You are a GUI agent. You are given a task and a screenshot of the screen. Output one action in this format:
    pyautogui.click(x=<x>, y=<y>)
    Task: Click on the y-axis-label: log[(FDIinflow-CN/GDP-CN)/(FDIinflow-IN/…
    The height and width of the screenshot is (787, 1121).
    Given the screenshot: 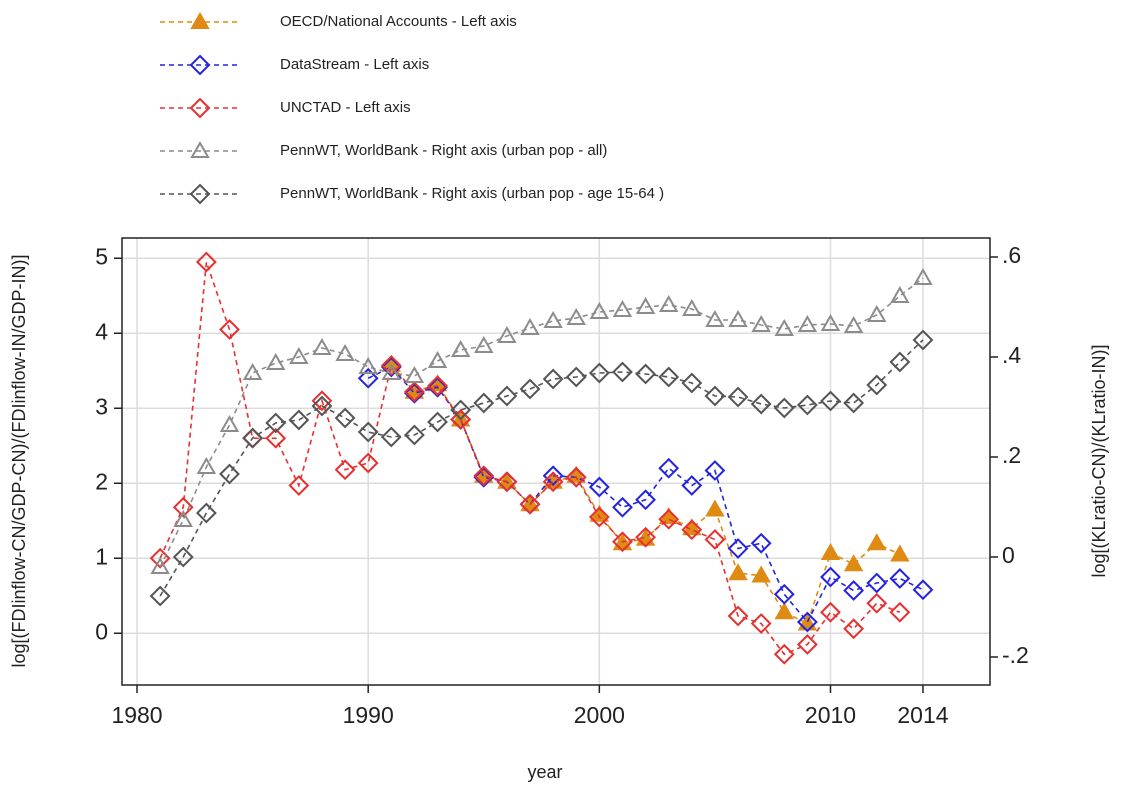 What is the action you would take?
    pyautogui.click(x=19, y=460)
    